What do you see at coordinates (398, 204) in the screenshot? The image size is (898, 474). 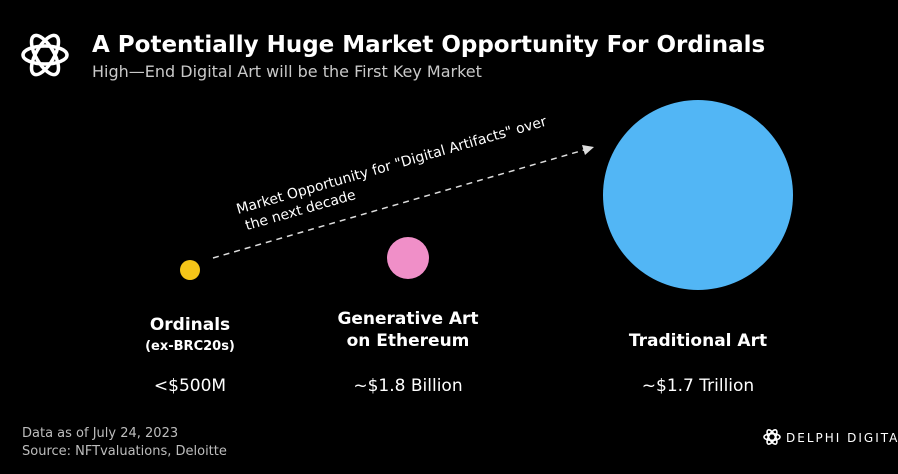 I see `arrow-line` at bounding box center [398, 204].